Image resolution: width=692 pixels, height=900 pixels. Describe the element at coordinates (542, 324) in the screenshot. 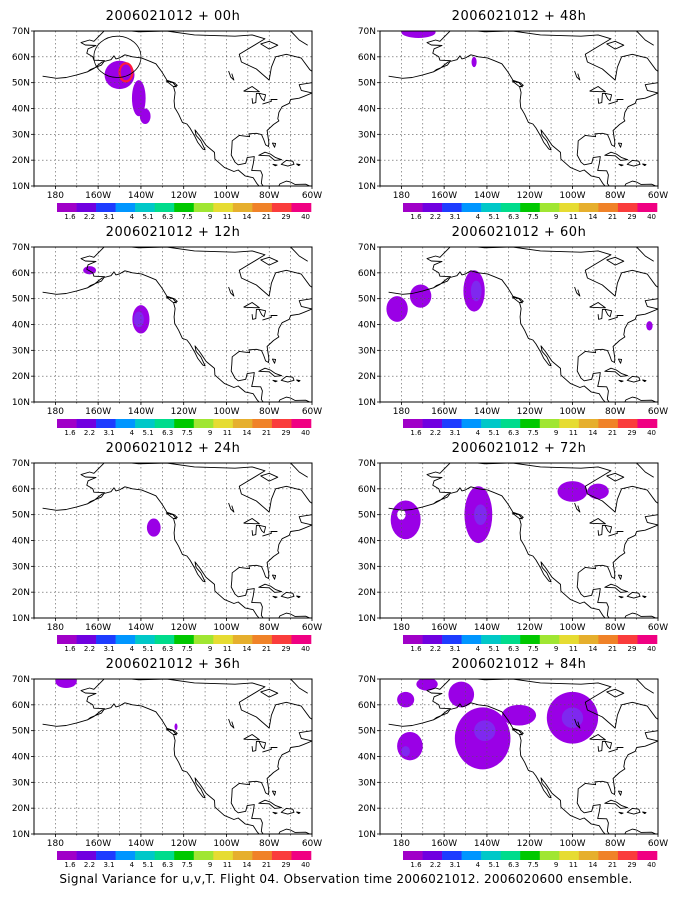

I see `coastline-na` at that location.